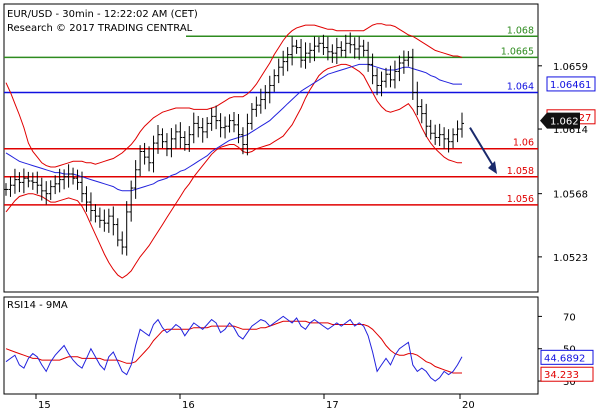  I want to click on last-price-tag, so click(560, 120).